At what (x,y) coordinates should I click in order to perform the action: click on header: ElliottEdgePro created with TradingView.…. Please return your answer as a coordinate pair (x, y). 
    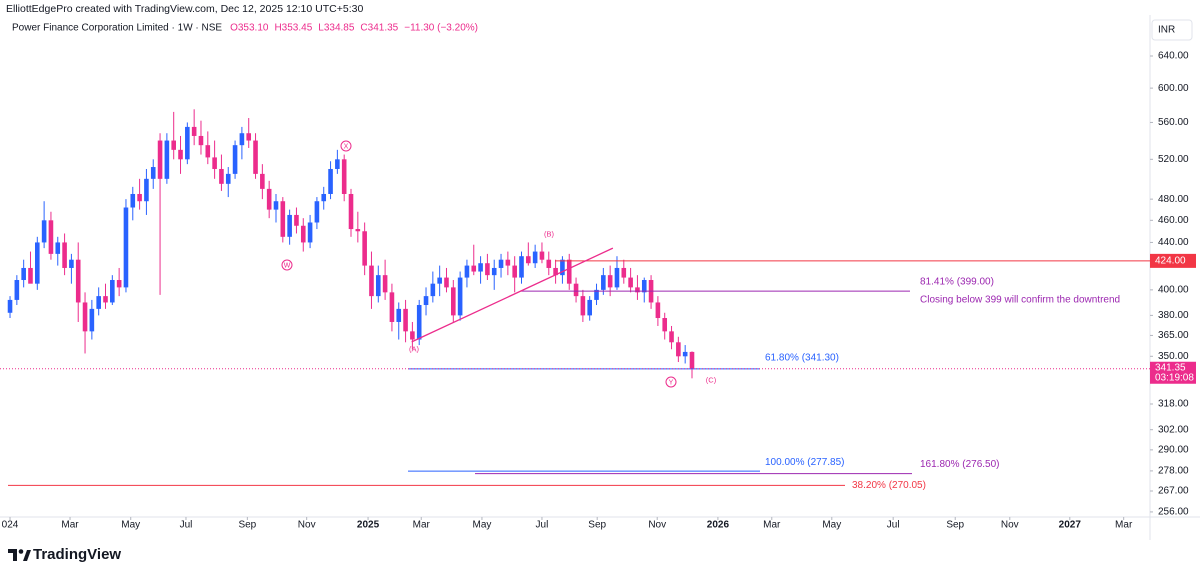
    Looking at the image, I should click on (184, 9).